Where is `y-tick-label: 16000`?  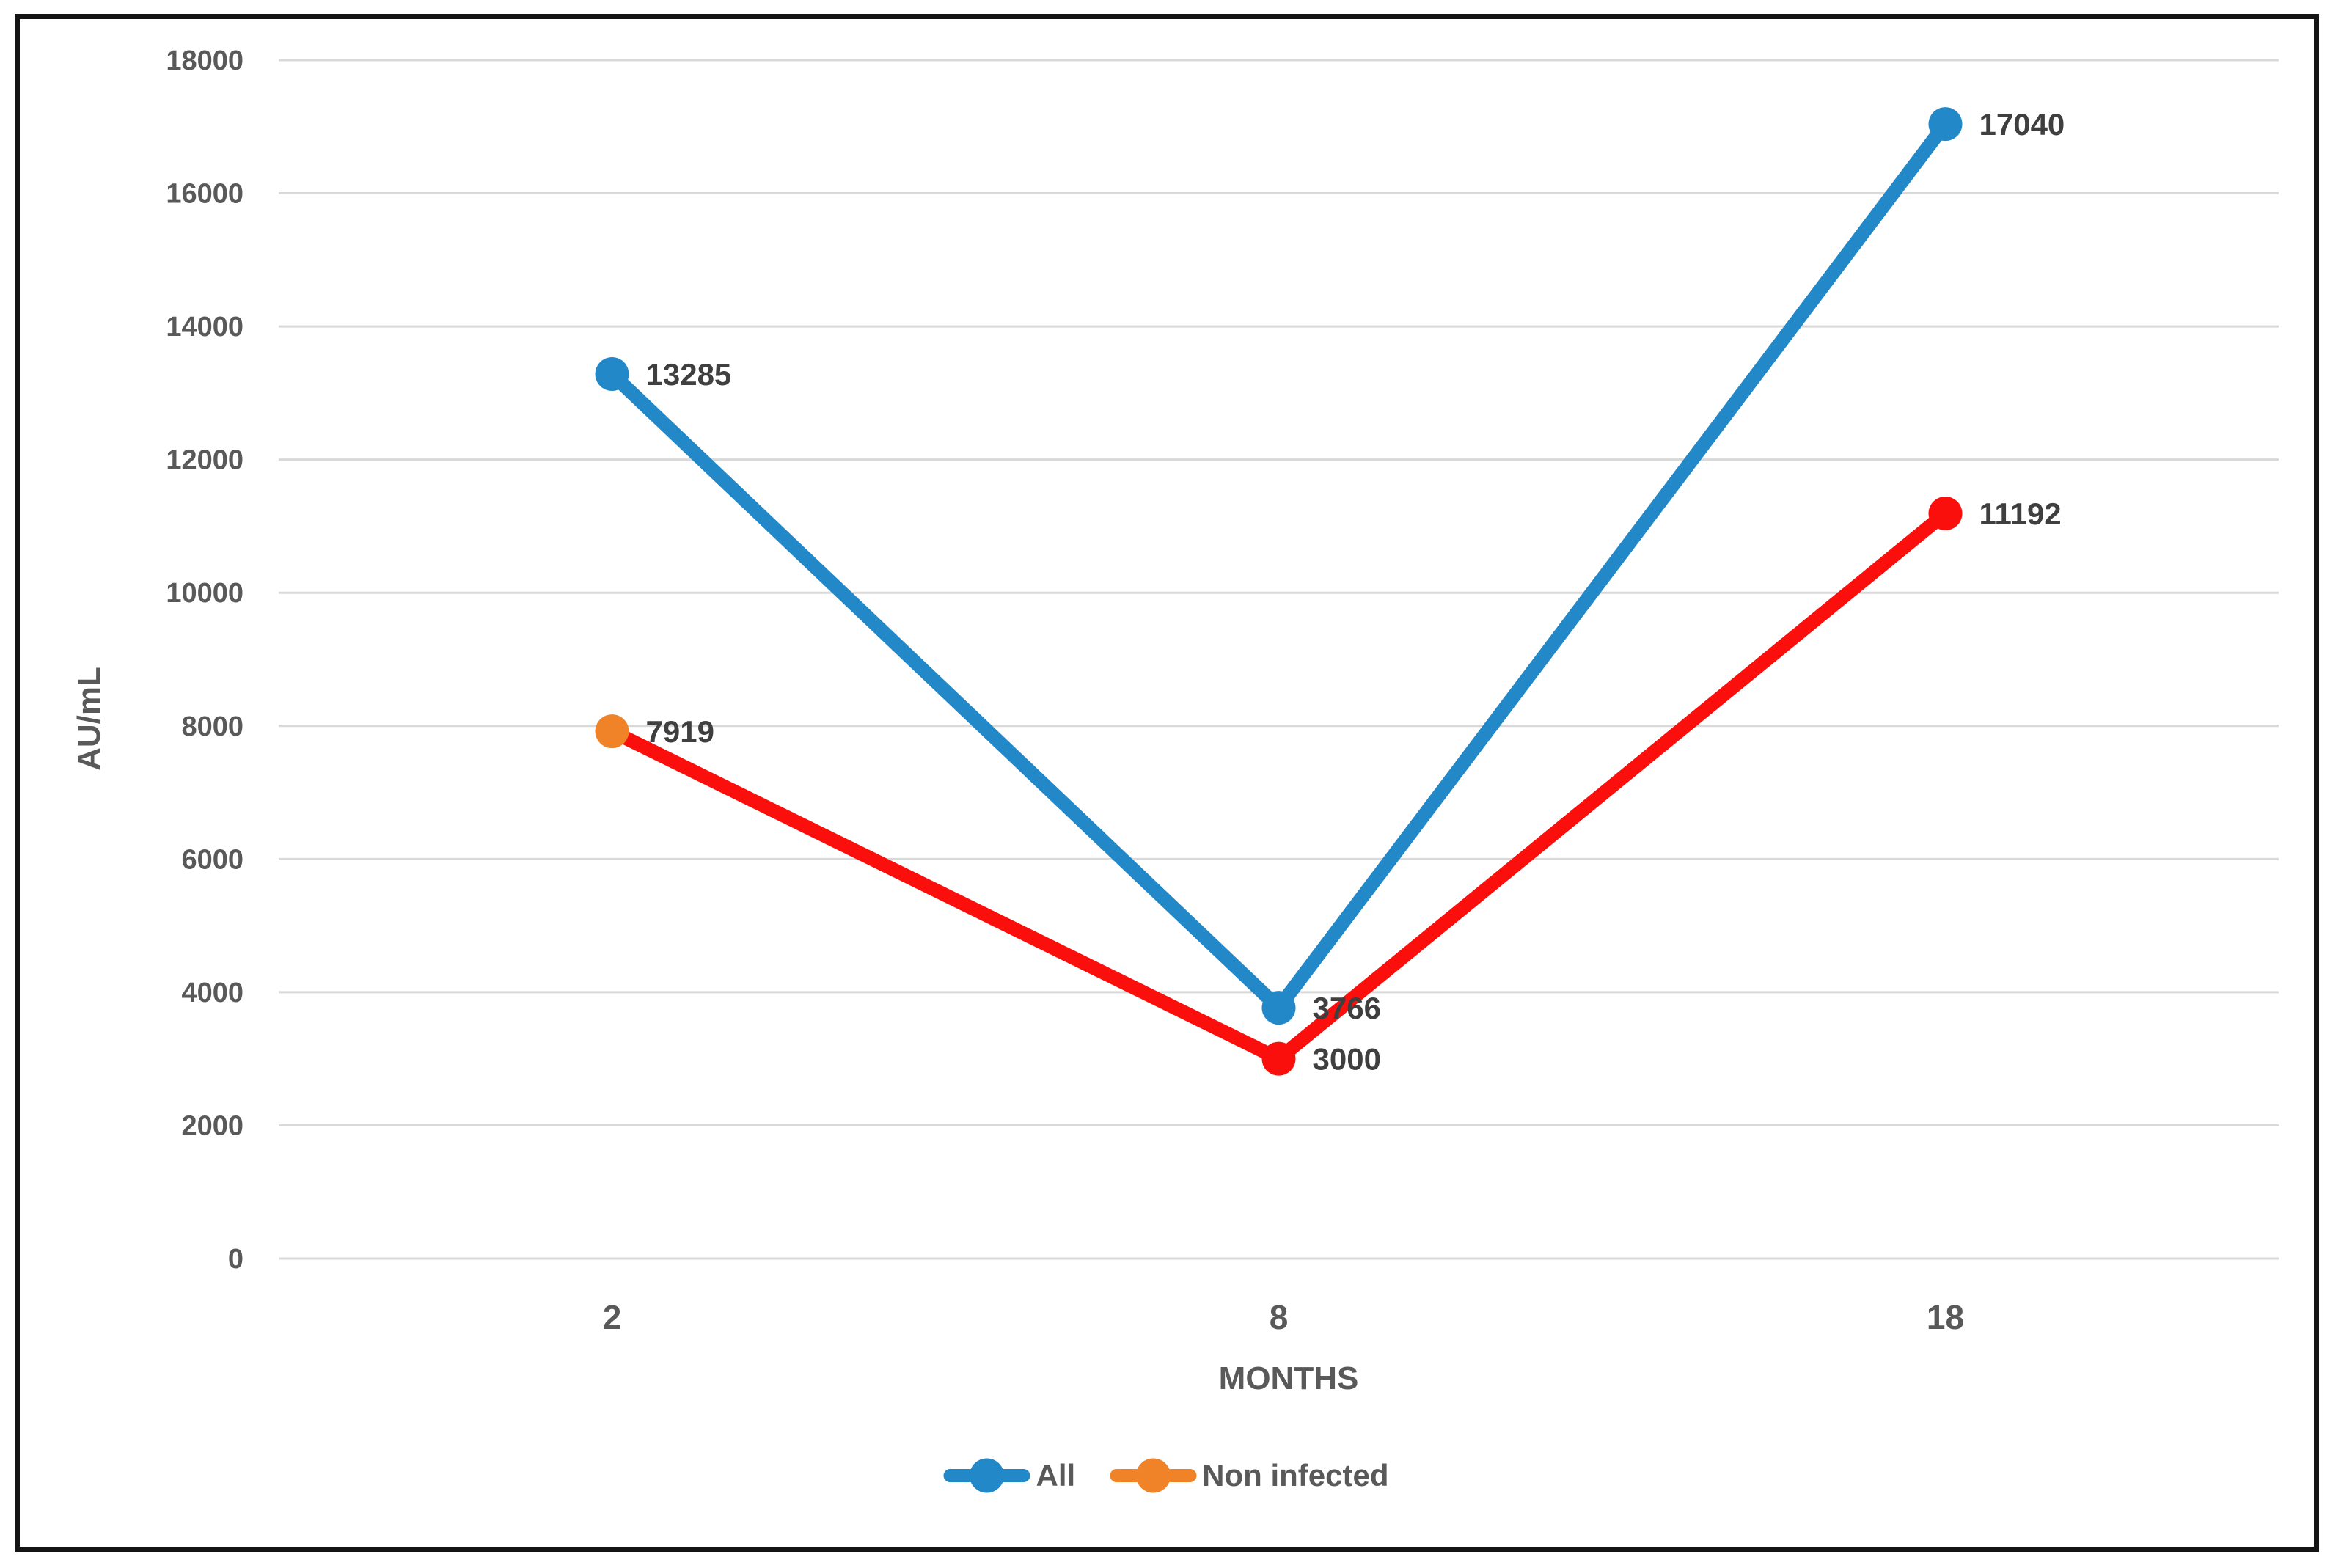
y-tick-label: 16000 is located at coordinates (205, 194).